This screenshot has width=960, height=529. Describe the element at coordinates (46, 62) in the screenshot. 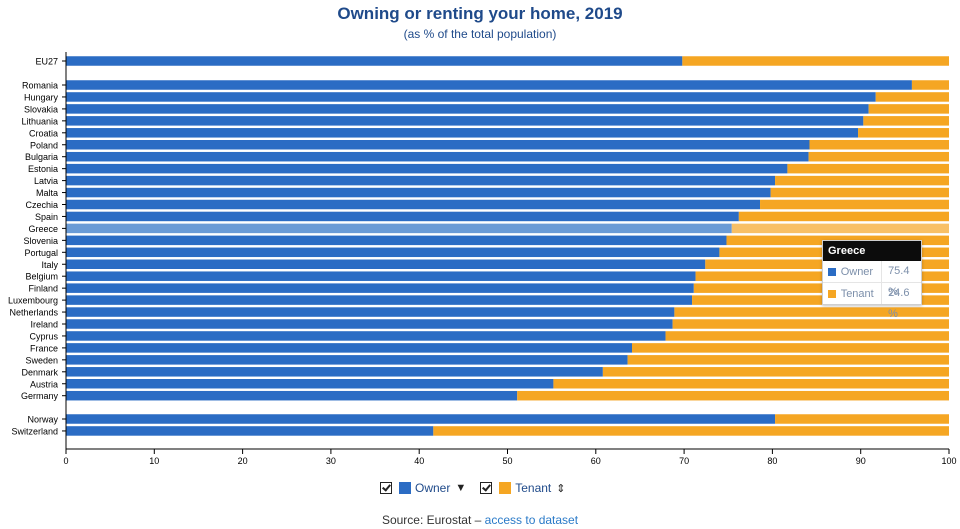

I see `category-label: EU27` at that location.